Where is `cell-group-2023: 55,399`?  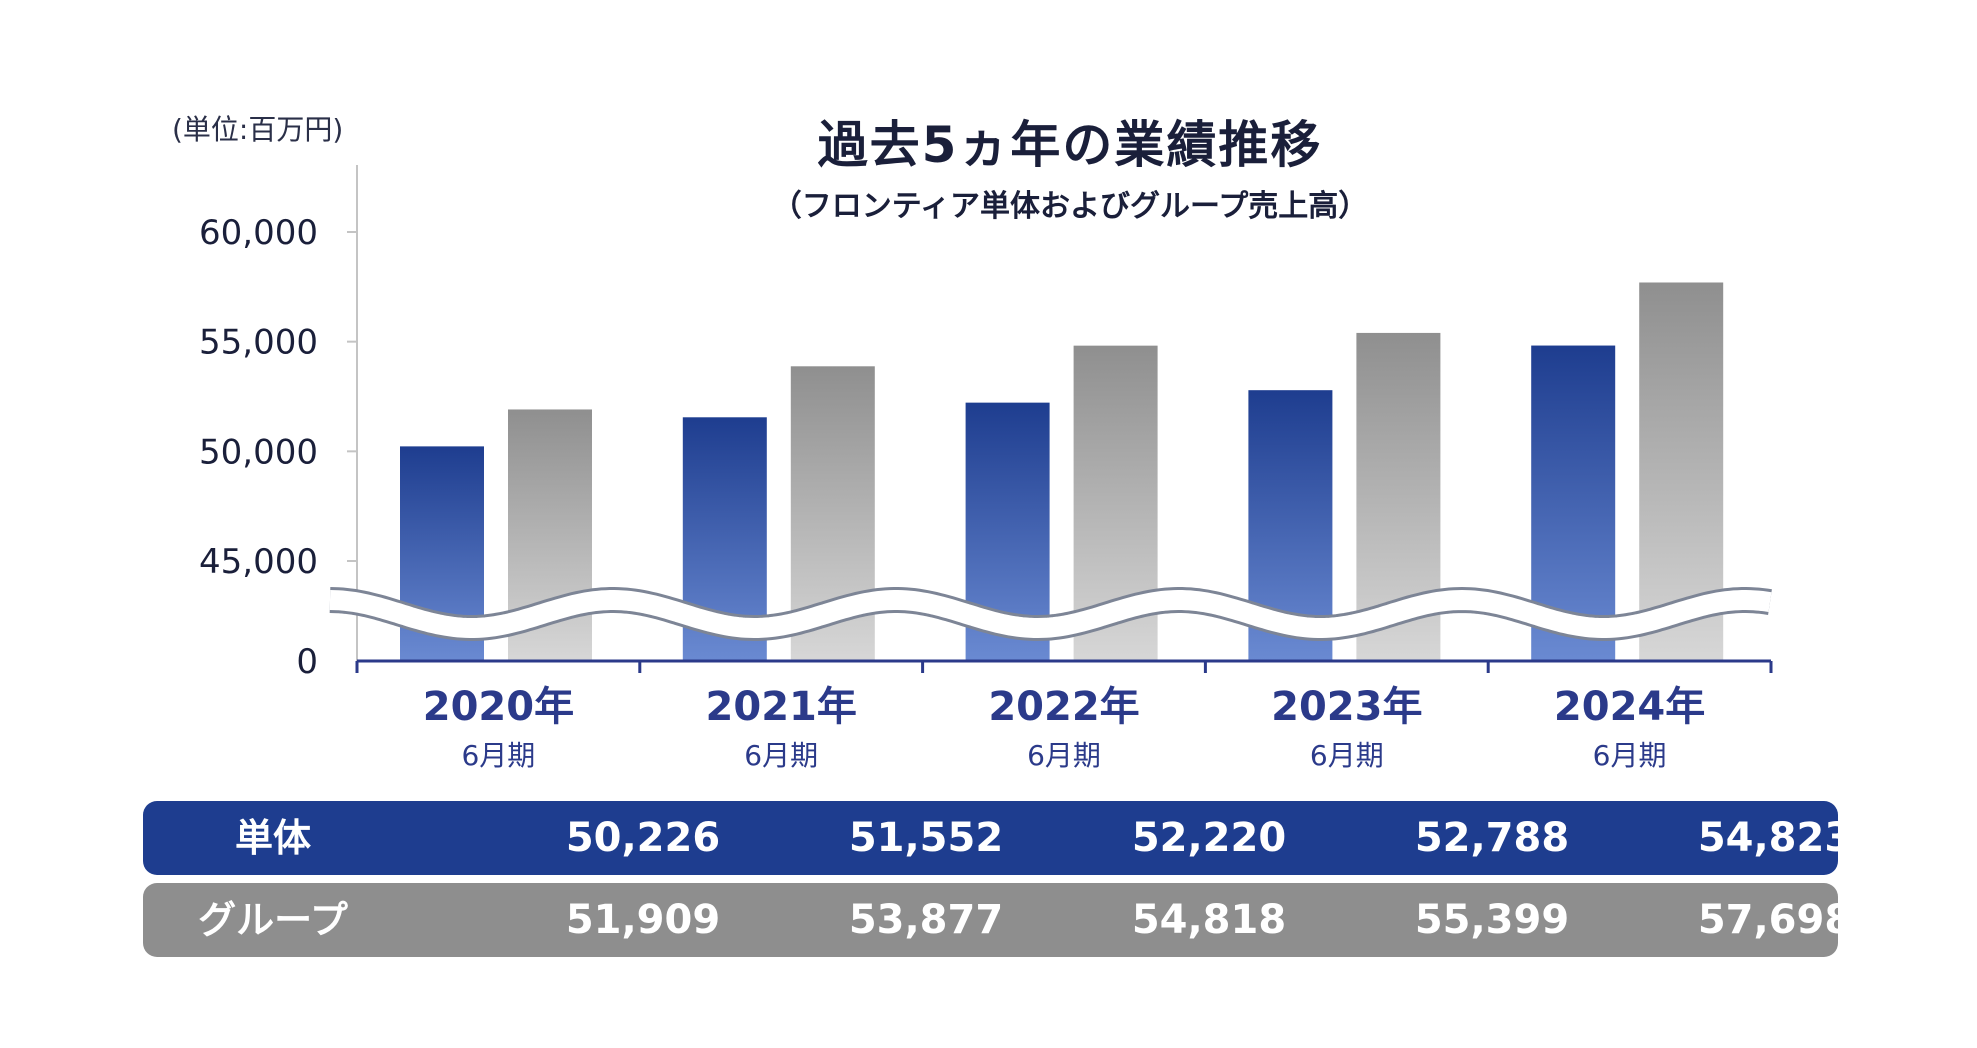 cell-group-2023: 55,399 is located at coordinates (1492, 920).